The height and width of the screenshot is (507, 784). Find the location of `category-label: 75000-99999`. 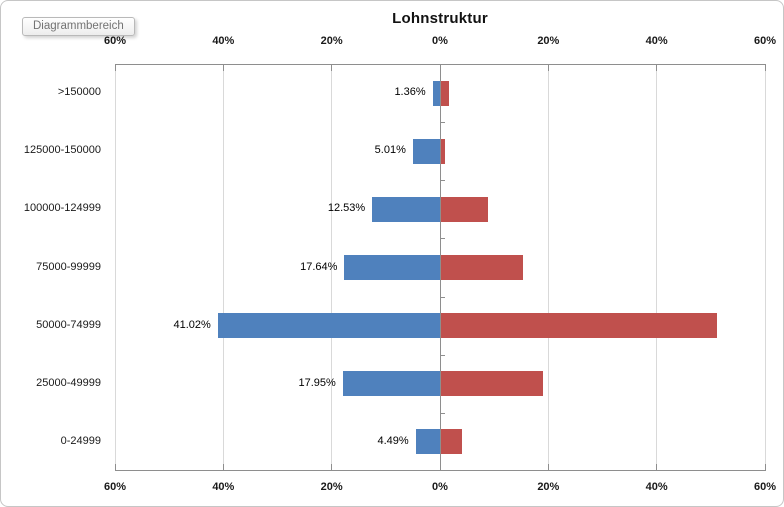

category-label: 75000-99999 is located at coordinates (68, 266).